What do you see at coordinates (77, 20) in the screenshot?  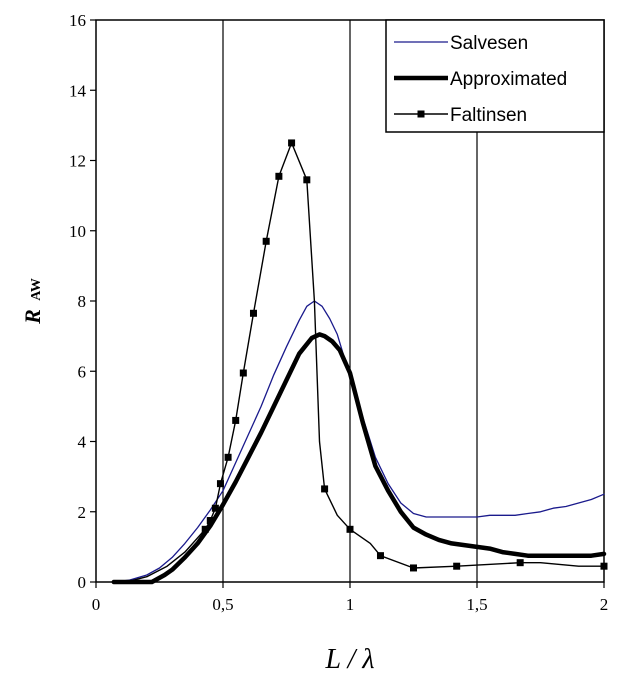 I see `y-tick-label: 16` at bounding box center [77, 20].